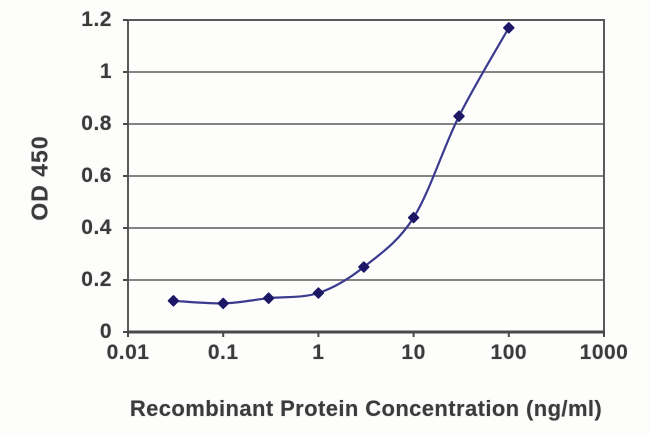  I want to click on y-tick-label: 0, so click(105, 331).